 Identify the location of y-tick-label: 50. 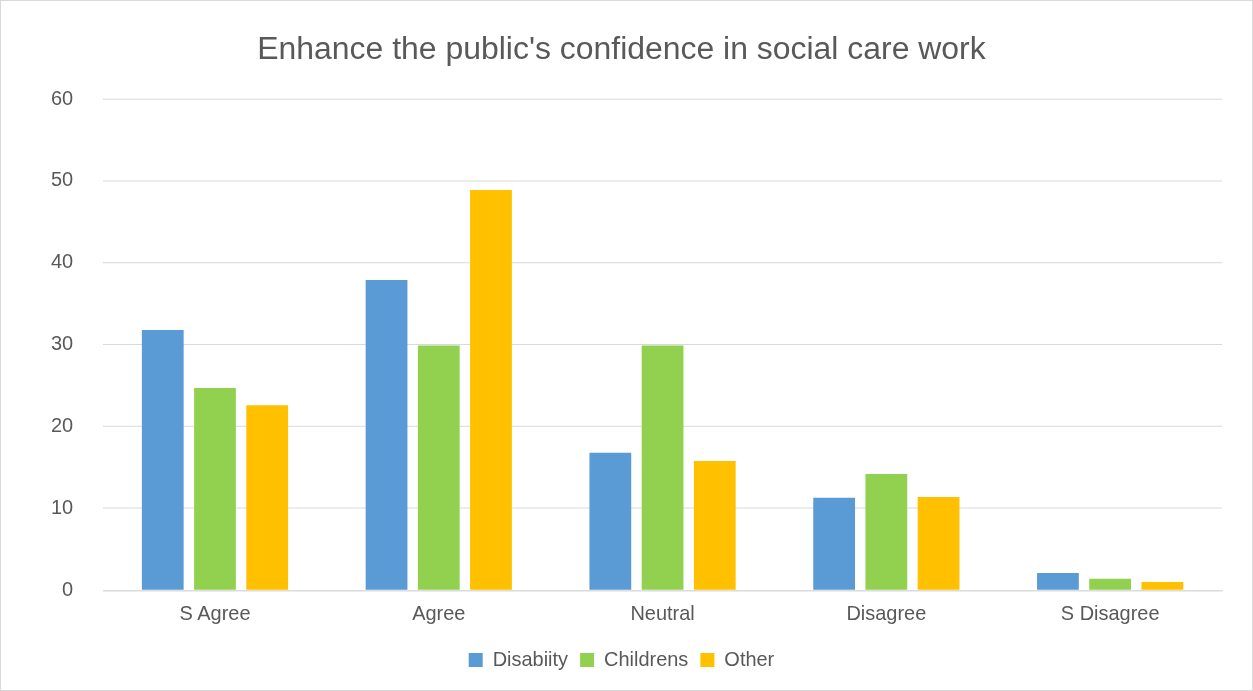
(62, 179).